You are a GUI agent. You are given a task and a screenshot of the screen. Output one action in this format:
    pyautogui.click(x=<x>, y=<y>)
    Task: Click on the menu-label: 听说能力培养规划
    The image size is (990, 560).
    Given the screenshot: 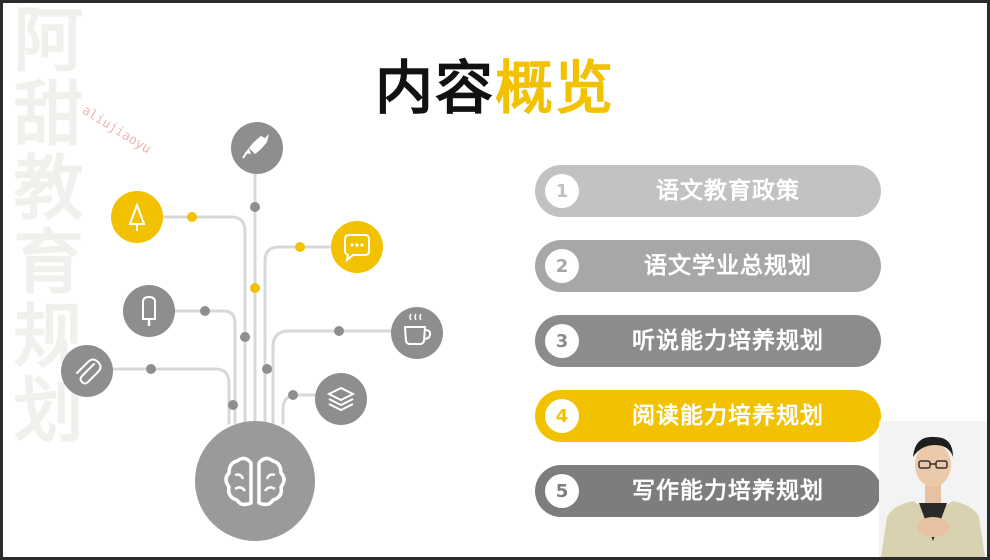 What is the action you would take?
    pyautogui.click(x=728, y=341)
    